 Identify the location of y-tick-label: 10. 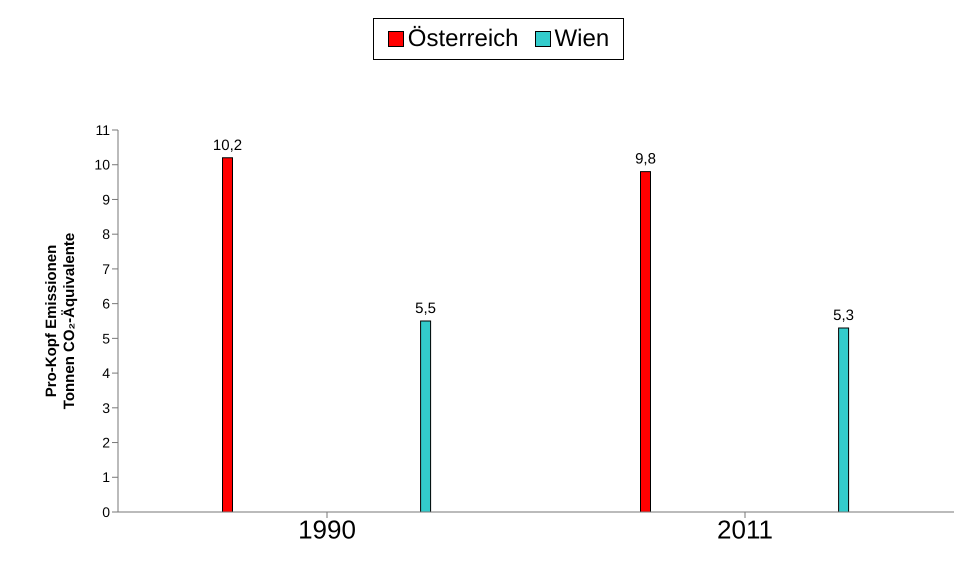
(102, 164).